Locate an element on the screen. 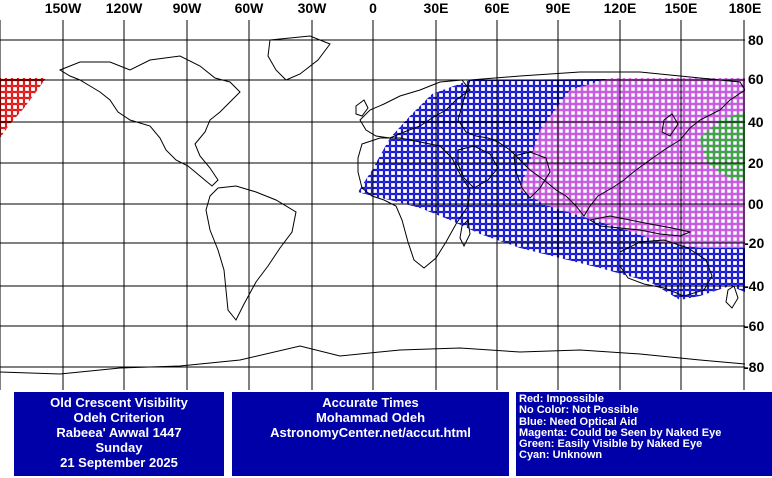 This screenshot has height=478, width=772. lat-label-minus20: -20 is located at coordinates (754, 243).